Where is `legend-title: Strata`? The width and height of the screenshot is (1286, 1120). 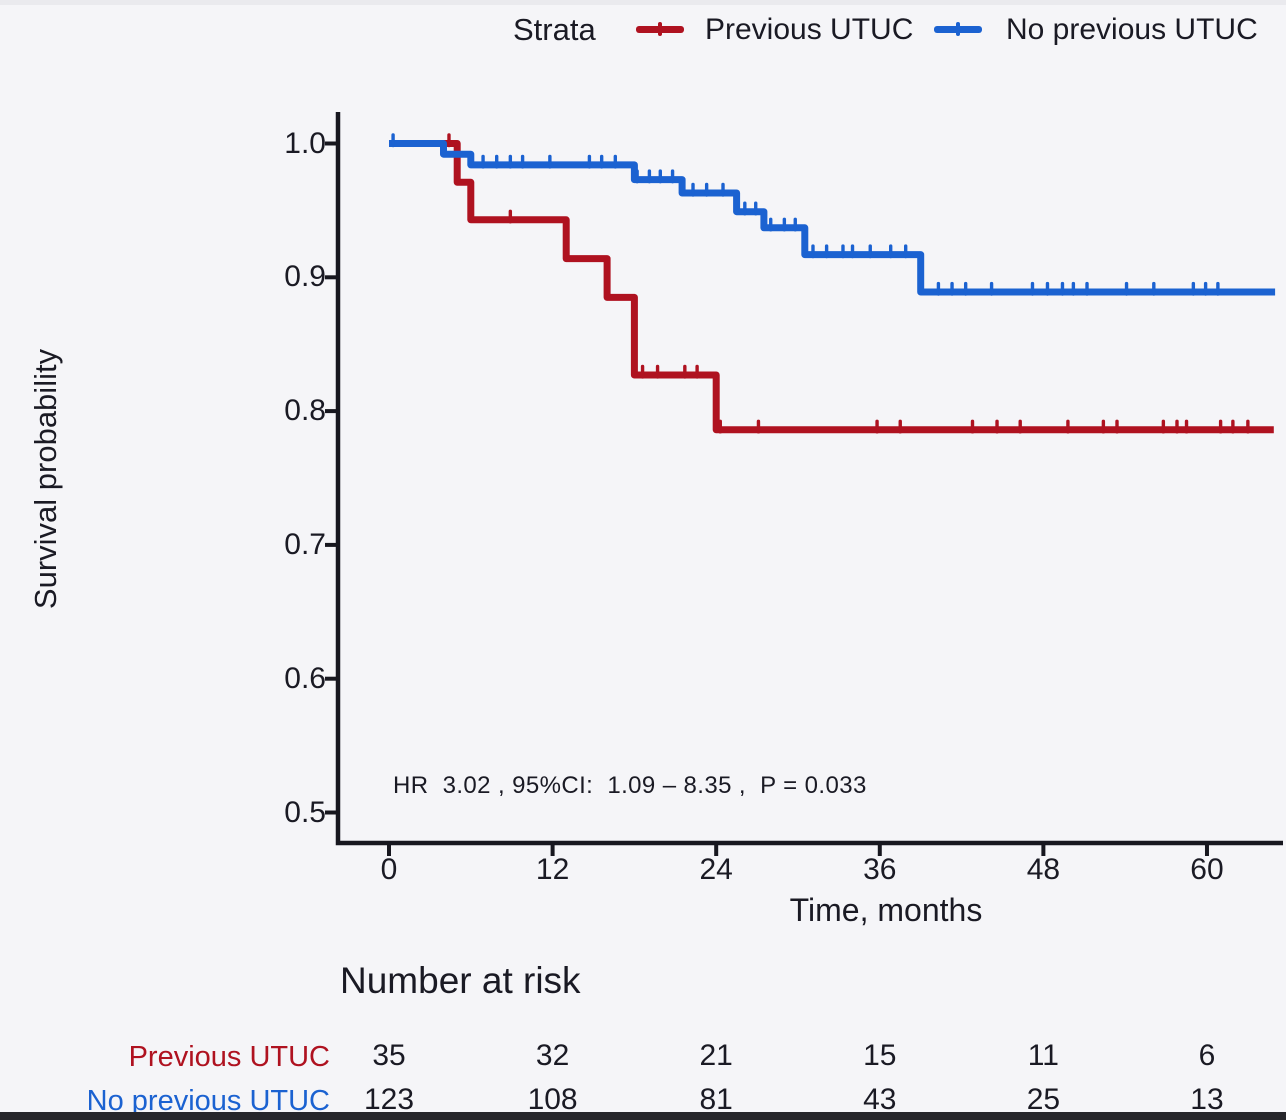 legend-title: Strata is located at coordinates (554, 29).